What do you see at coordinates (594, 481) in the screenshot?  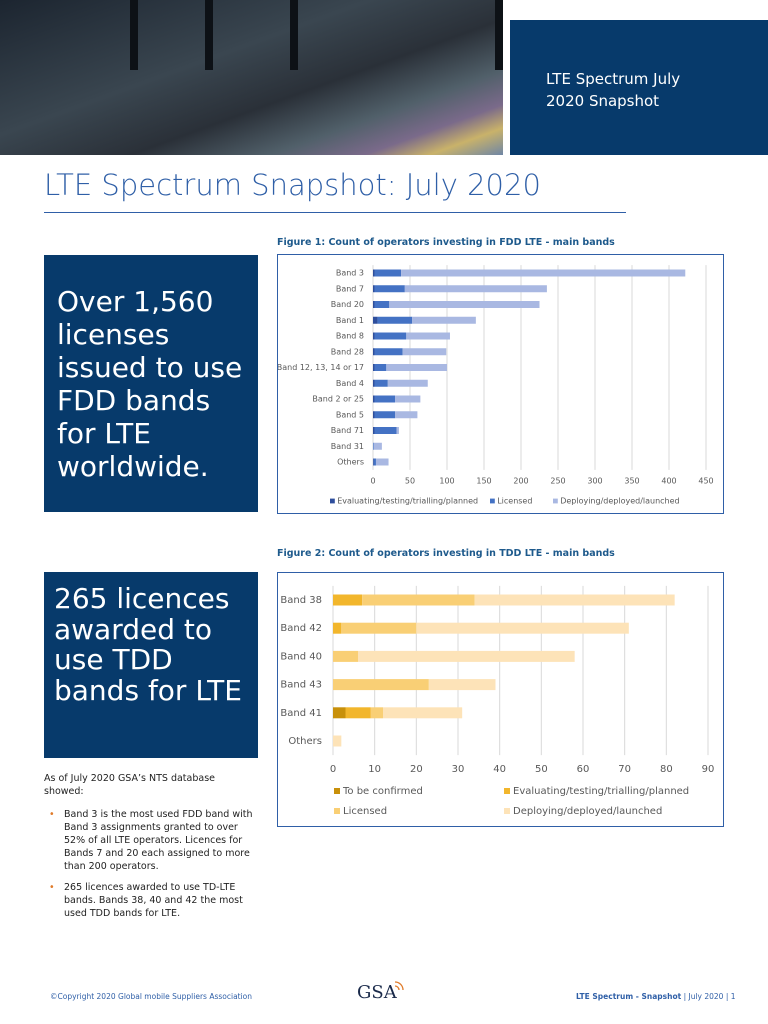 I see `x-tick-label: 300` at bounding box center [594, 481].